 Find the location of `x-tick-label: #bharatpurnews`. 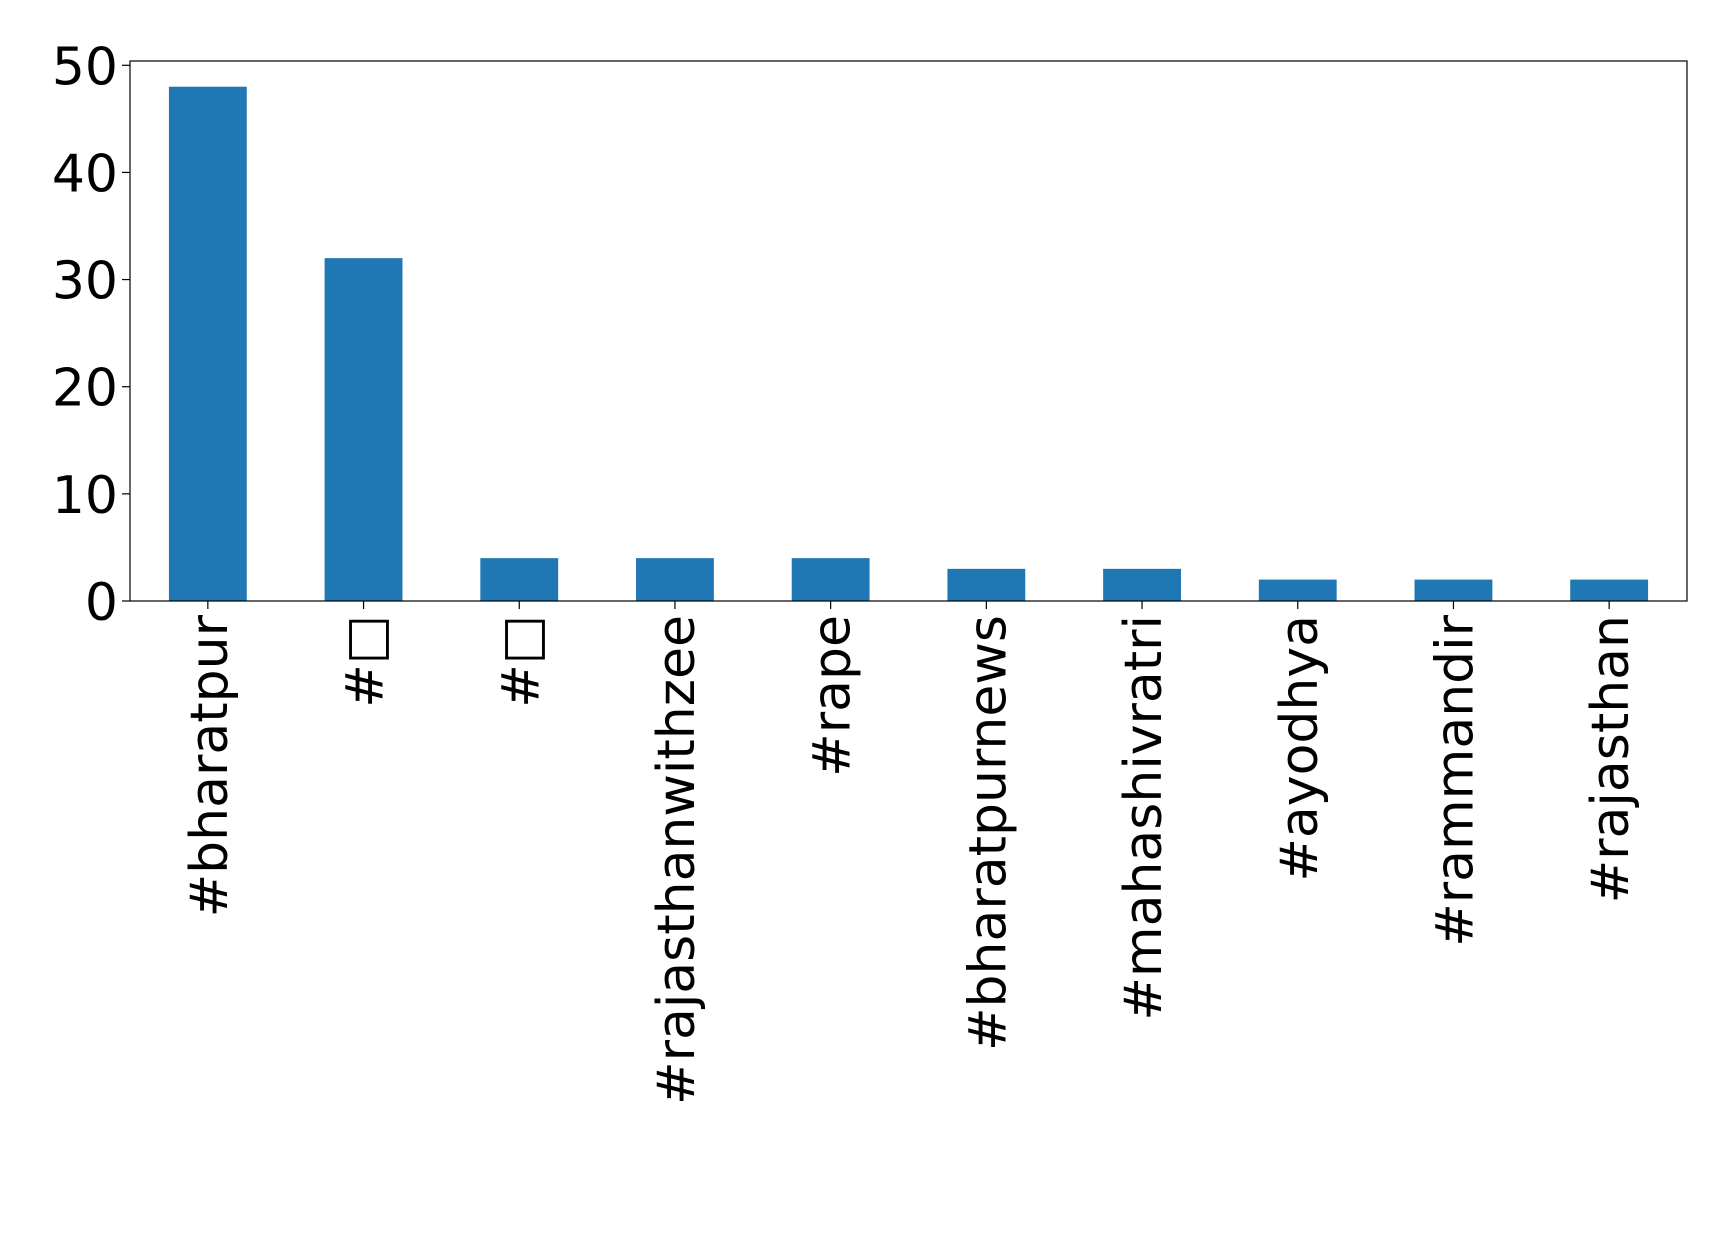

x-tick-label: #bharatpurnews is located at coordinates (988, 833).